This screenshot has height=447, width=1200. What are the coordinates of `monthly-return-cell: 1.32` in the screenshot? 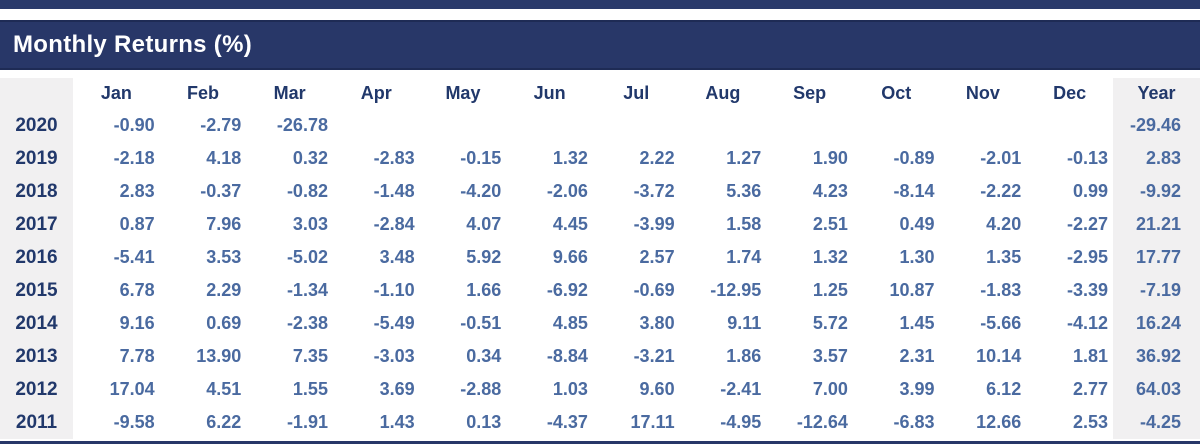 It's located at (830, 257).